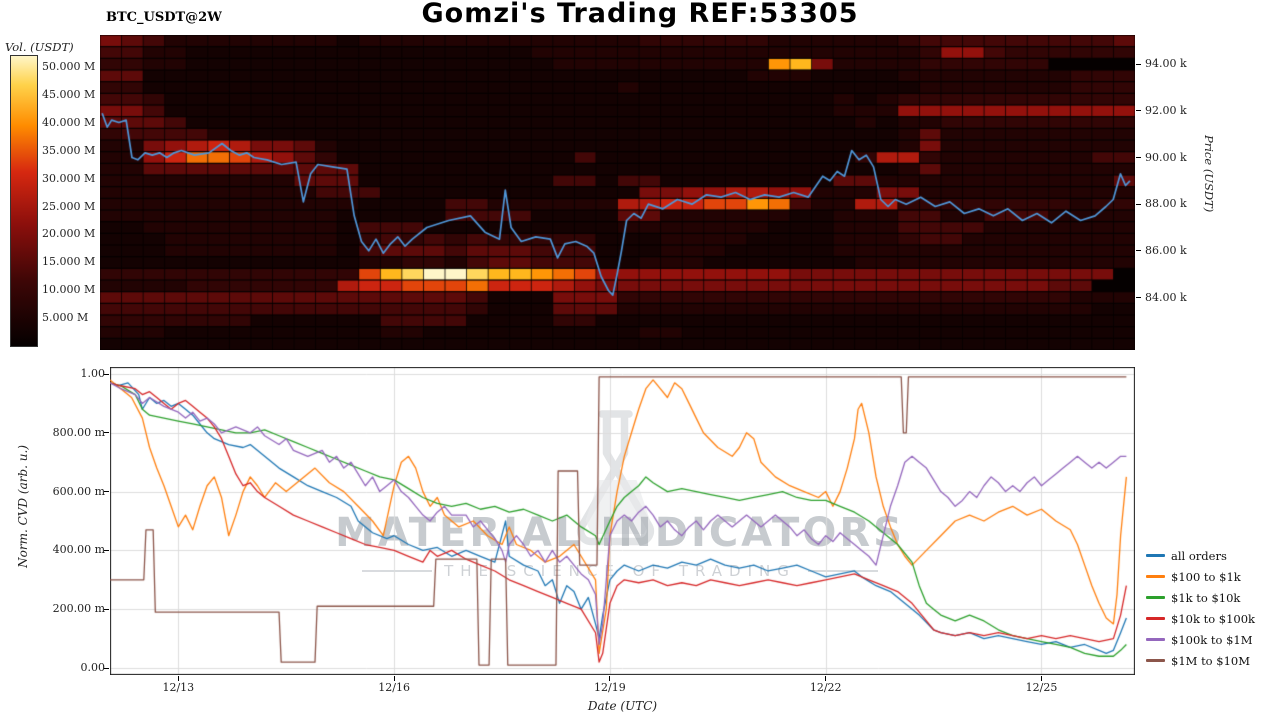 The width and height of the screenshot is (1280, 720). I want to click on price-tick-label: 94.00 k, so click(1166, 64).